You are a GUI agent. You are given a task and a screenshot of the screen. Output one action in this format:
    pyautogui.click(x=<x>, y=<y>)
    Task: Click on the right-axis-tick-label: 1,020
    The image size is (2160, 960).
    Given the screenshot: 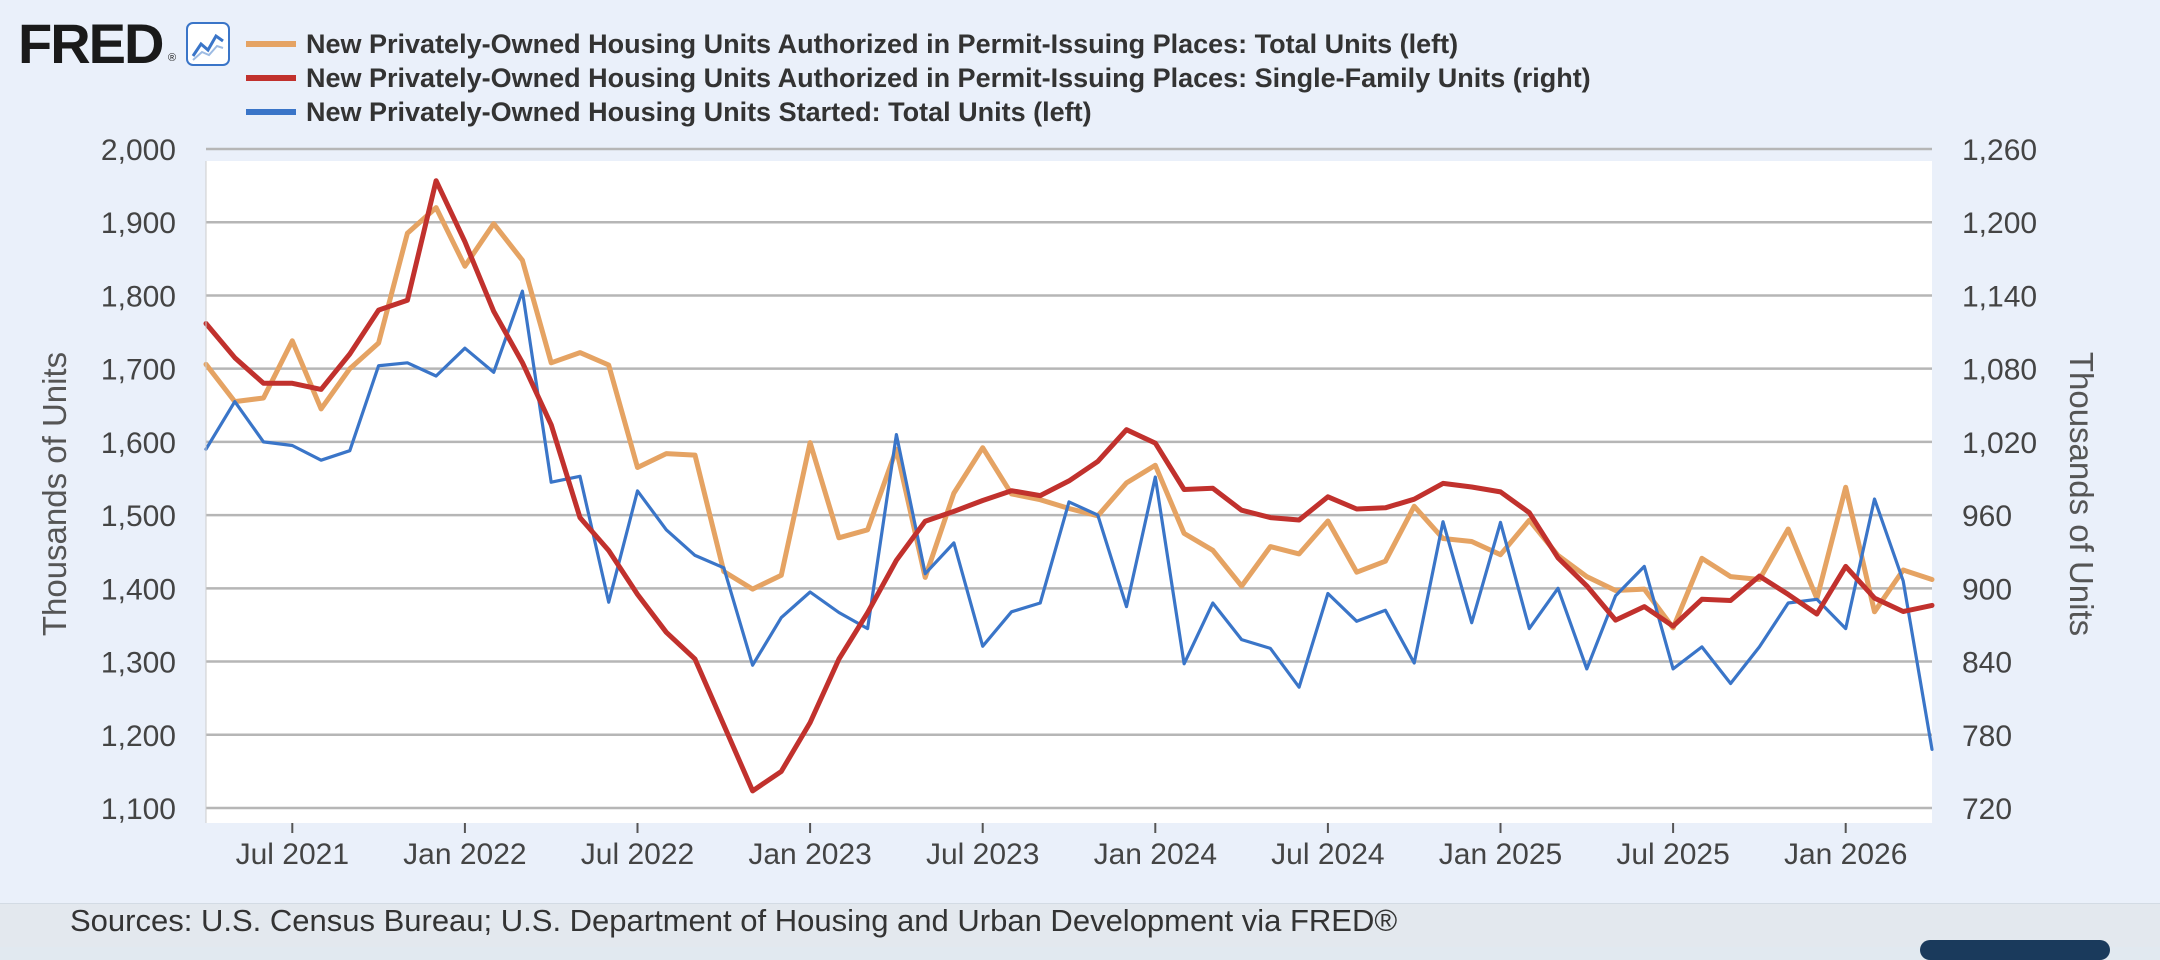 What is the action you would take?
    pyautogui.click(x=1999, y=443)
    